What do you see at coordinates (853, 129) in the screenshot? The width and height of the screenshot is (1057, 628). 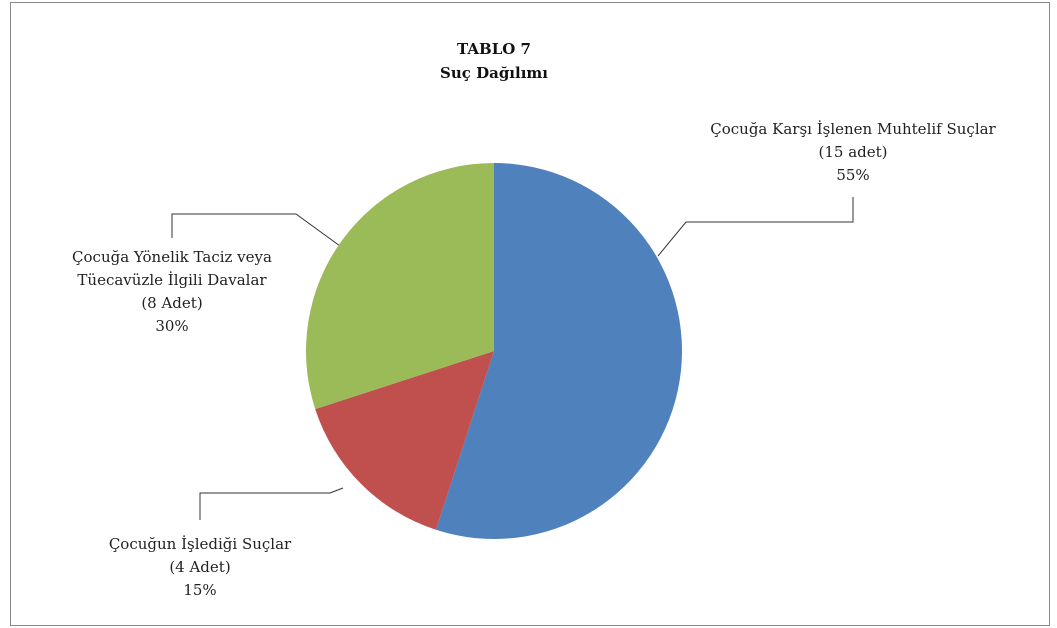 I see `category-label: Çocuğa Karşı İşlenen Muhtelif Suçlar` at bounding box center [853, 129].